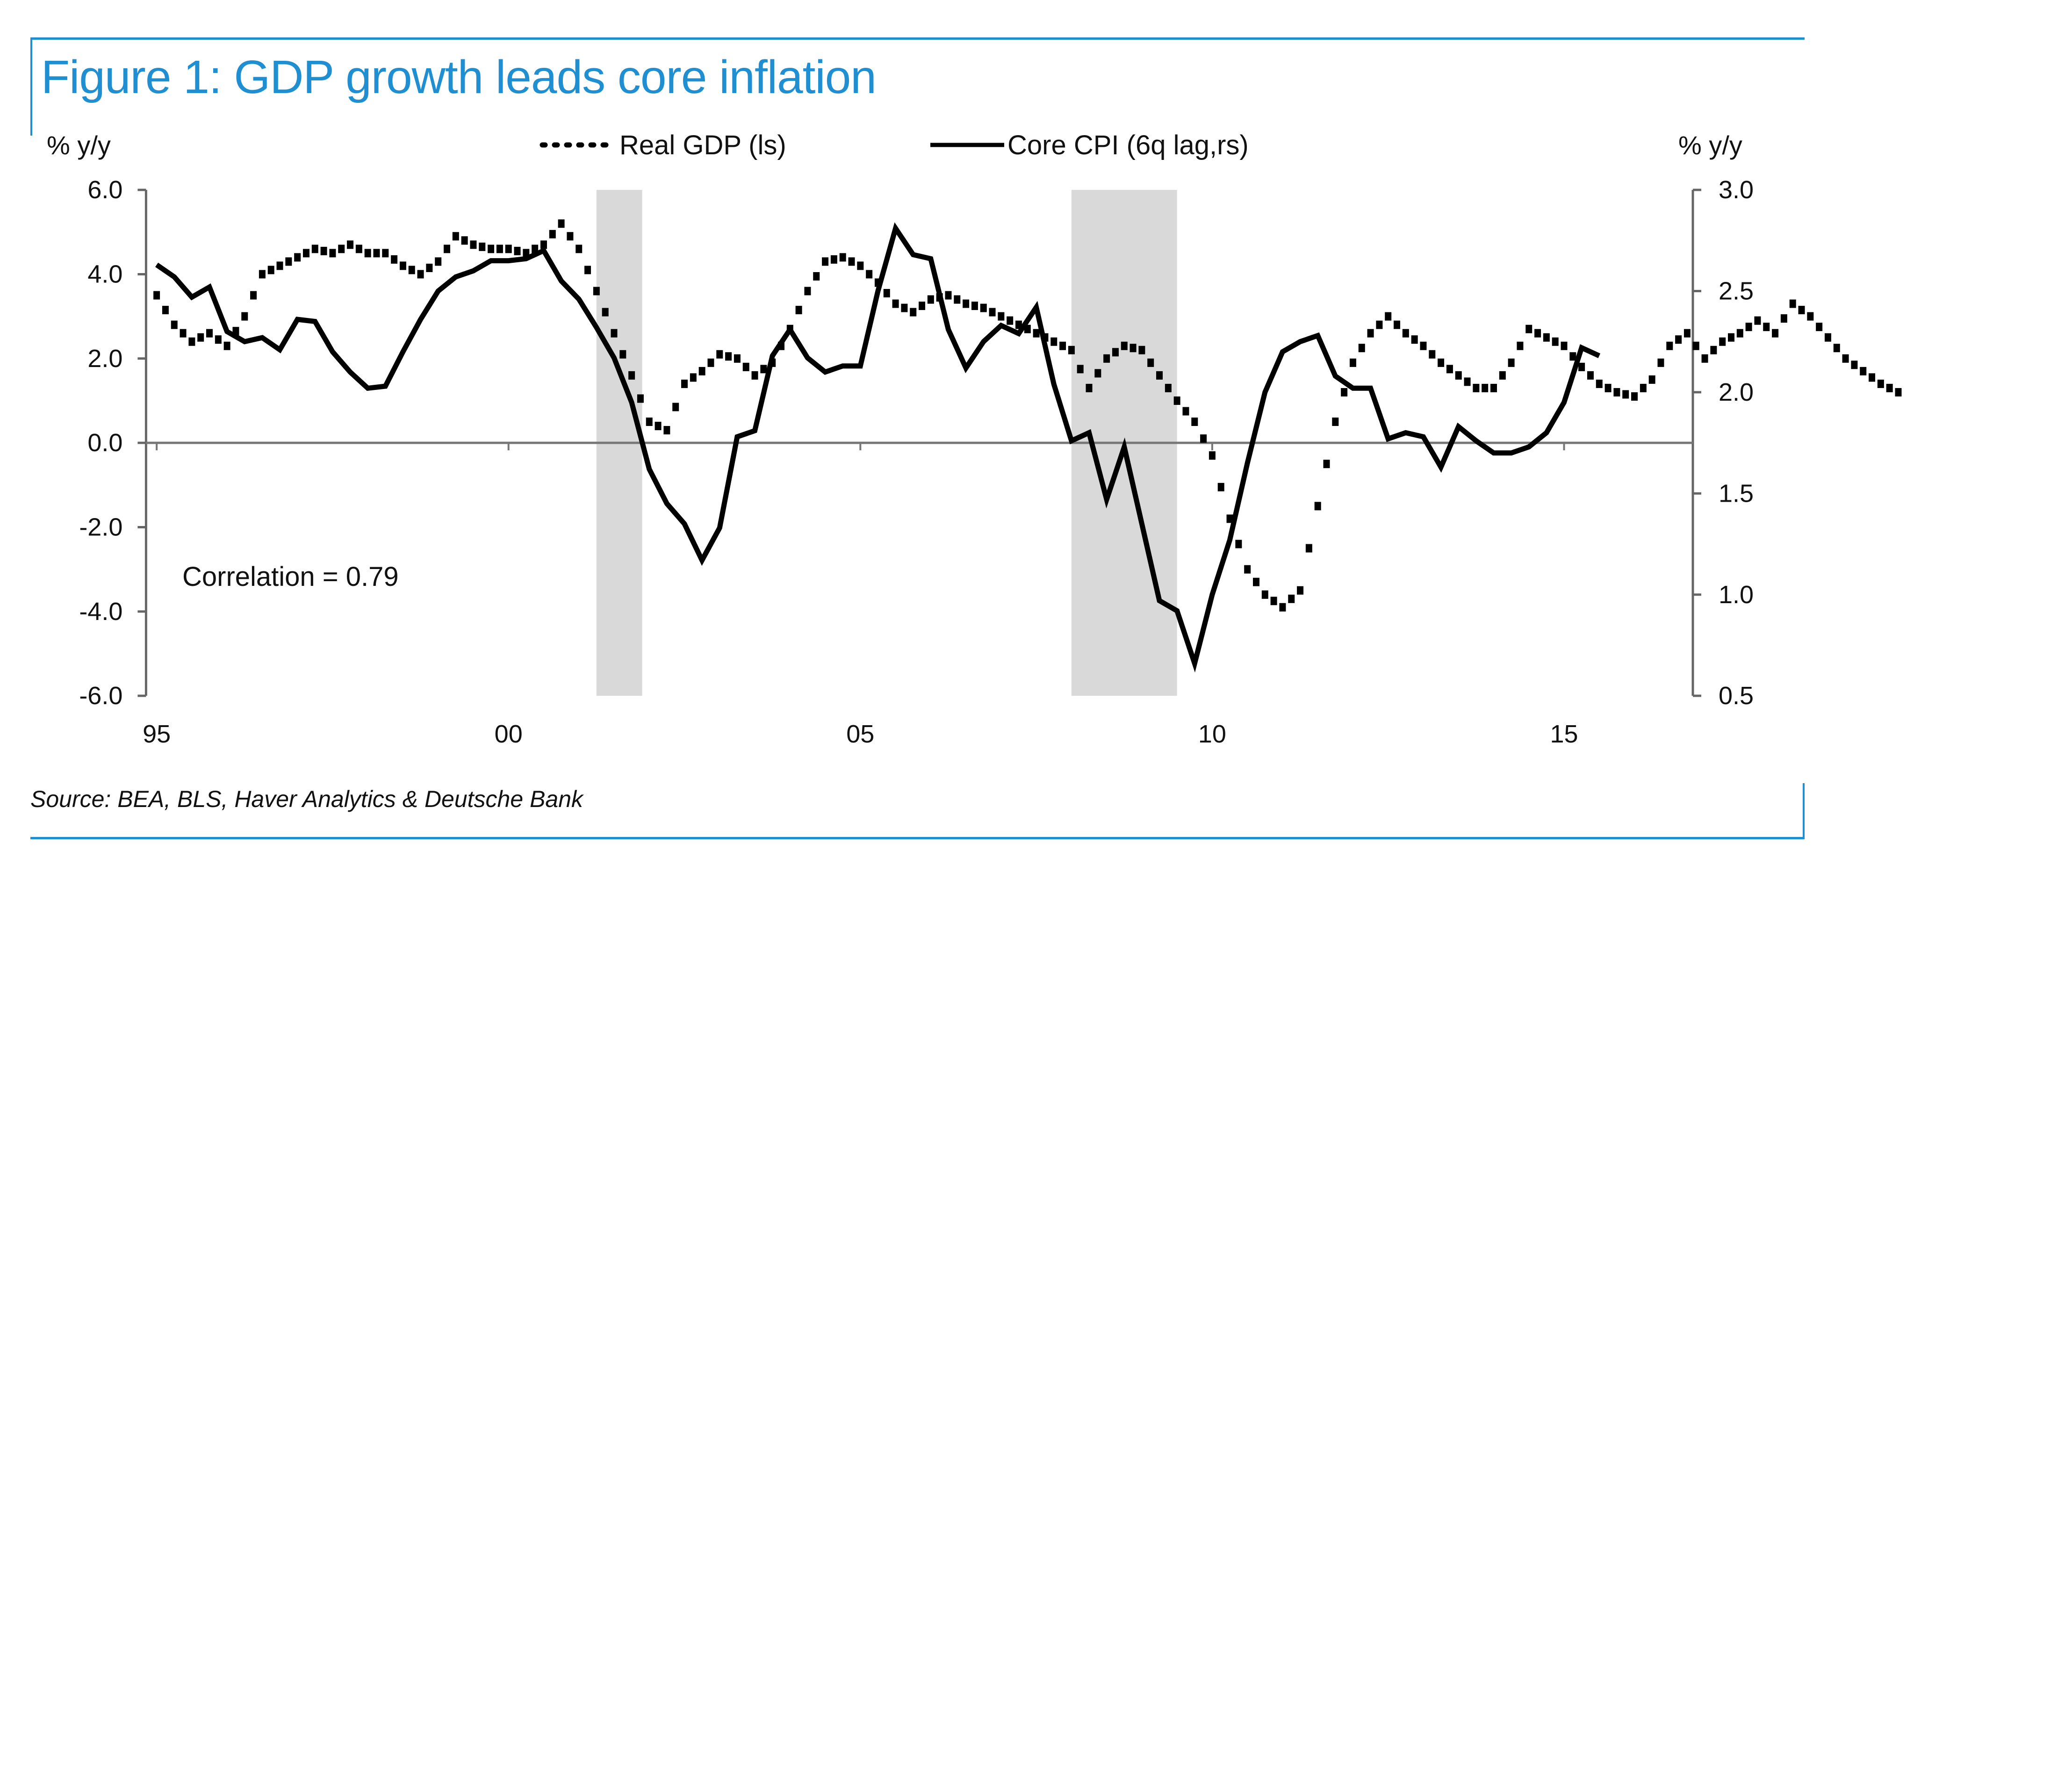  I want to click on left-axis-tick-label: 4.0, so click(104, 274).